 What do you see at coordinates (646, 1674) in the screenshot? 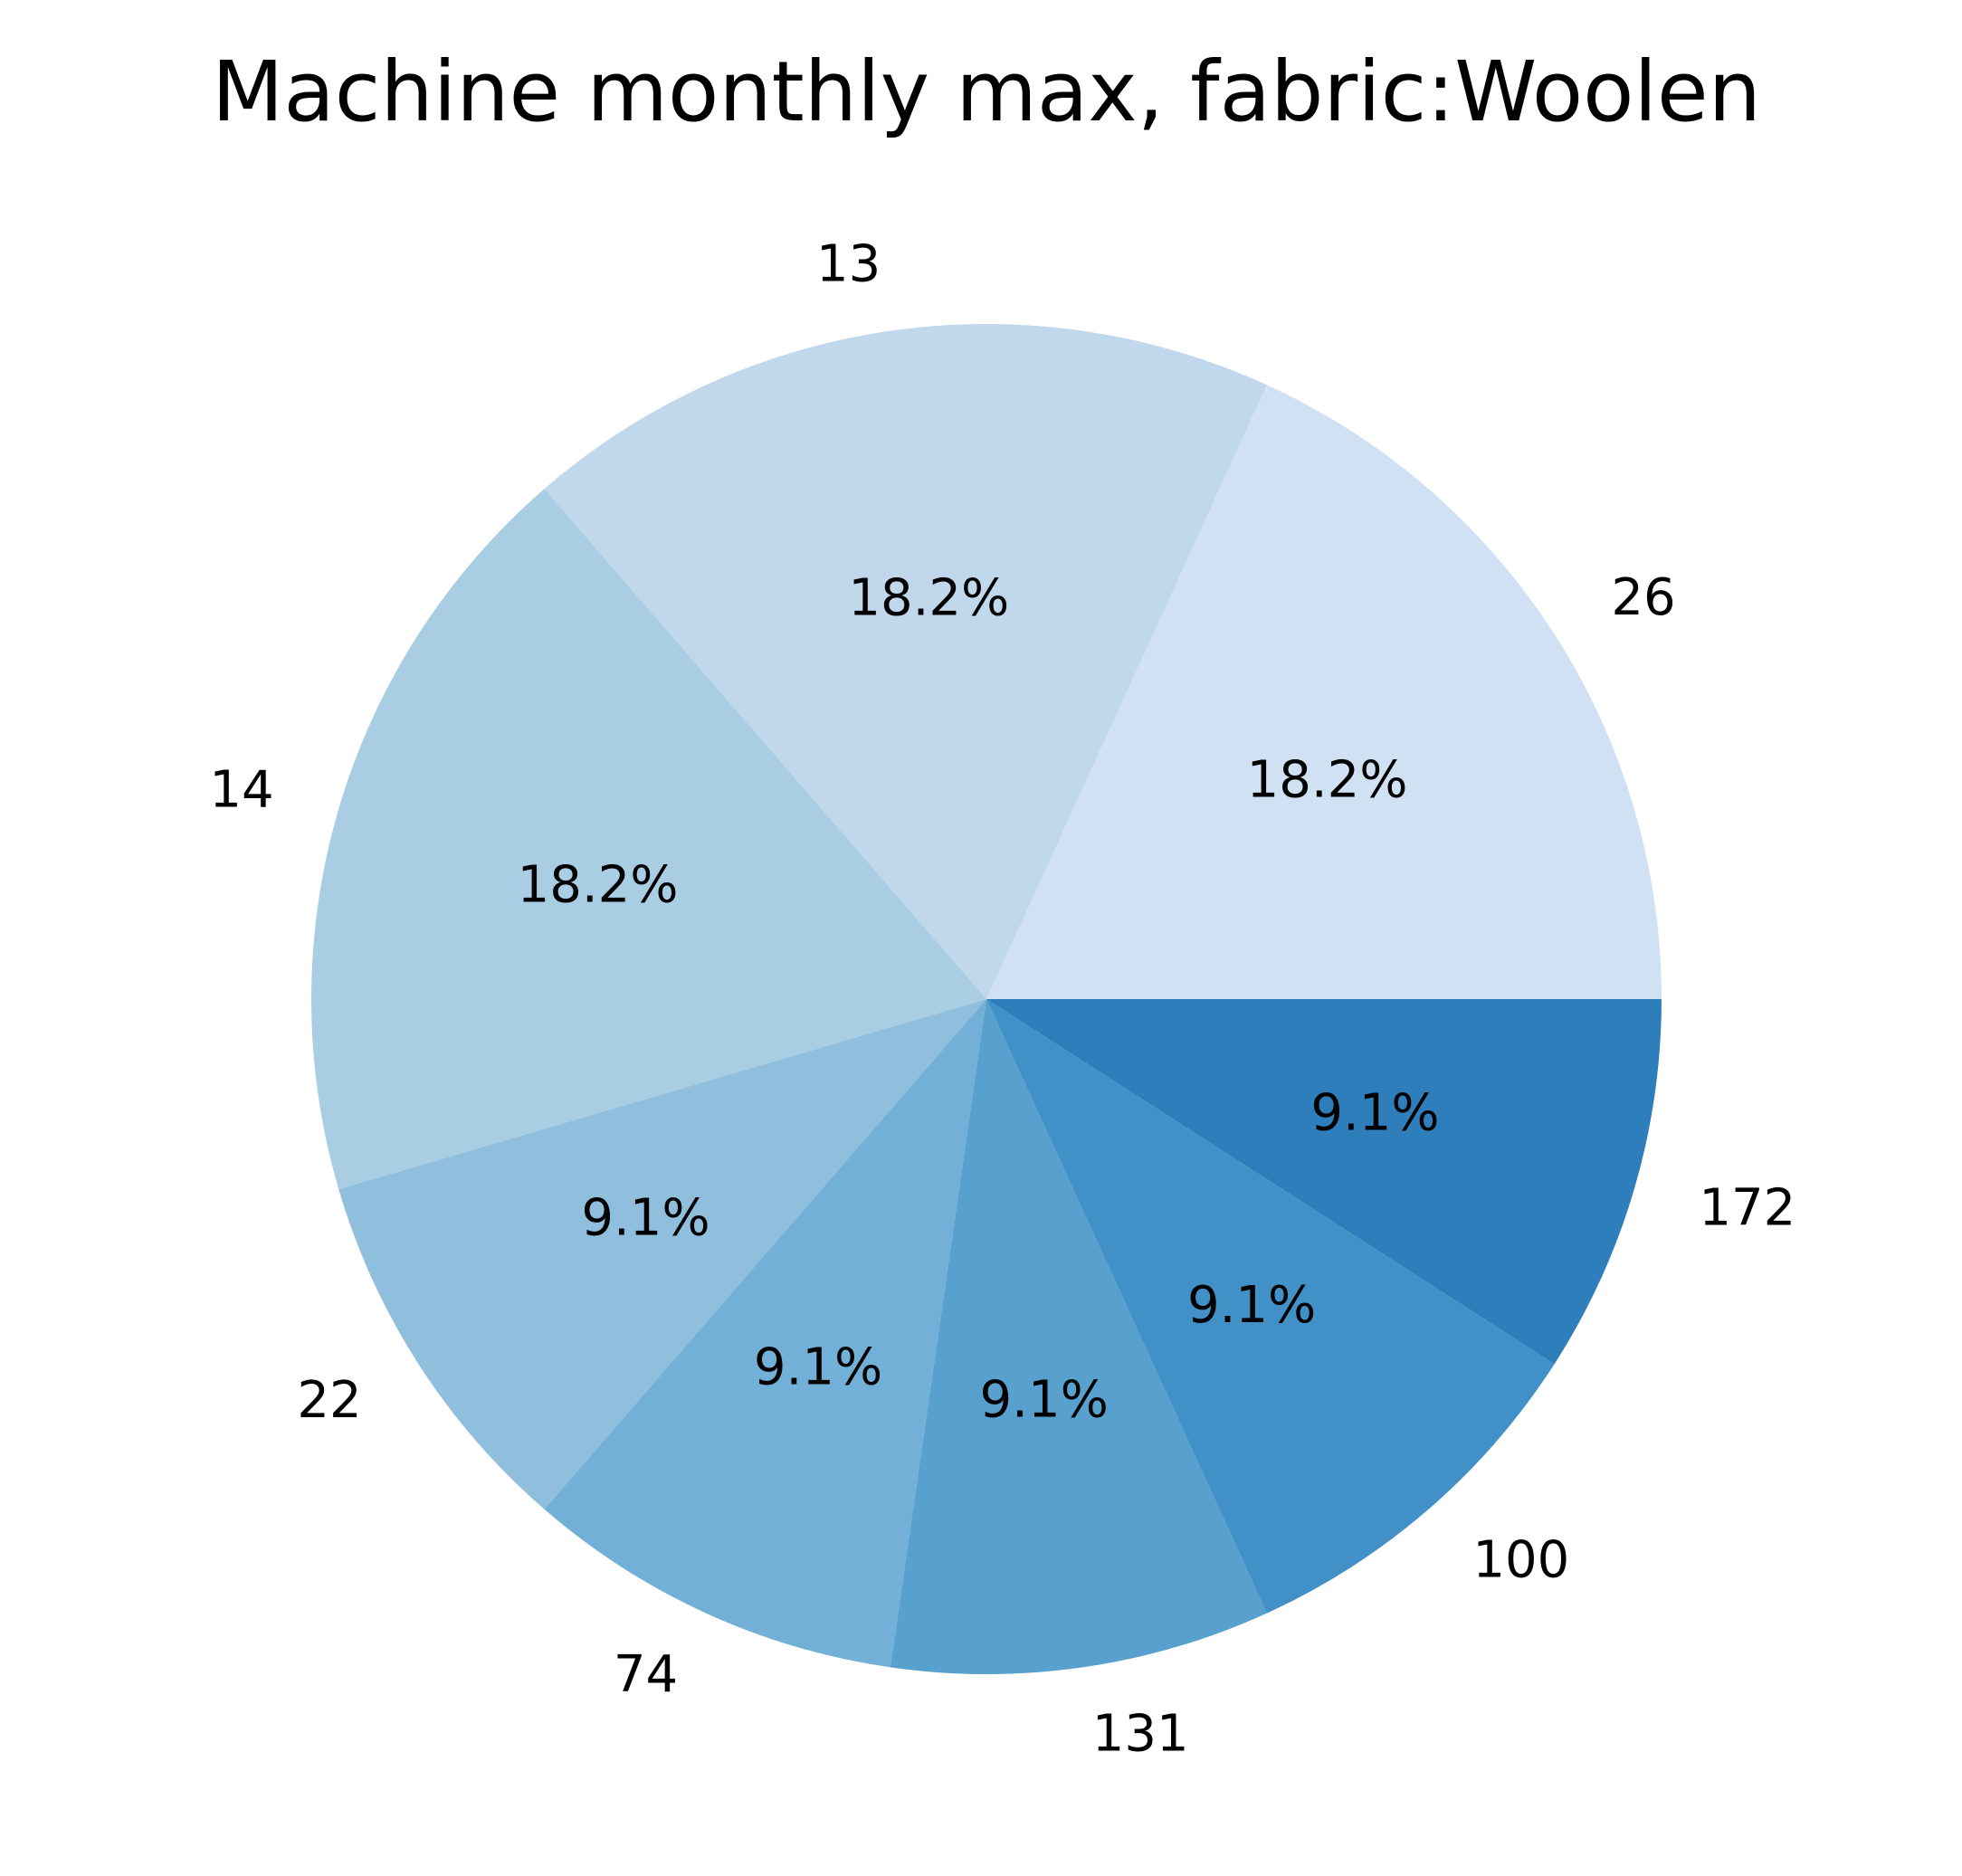
I see `slice-label: 74` at bounding box center [646, 1674].